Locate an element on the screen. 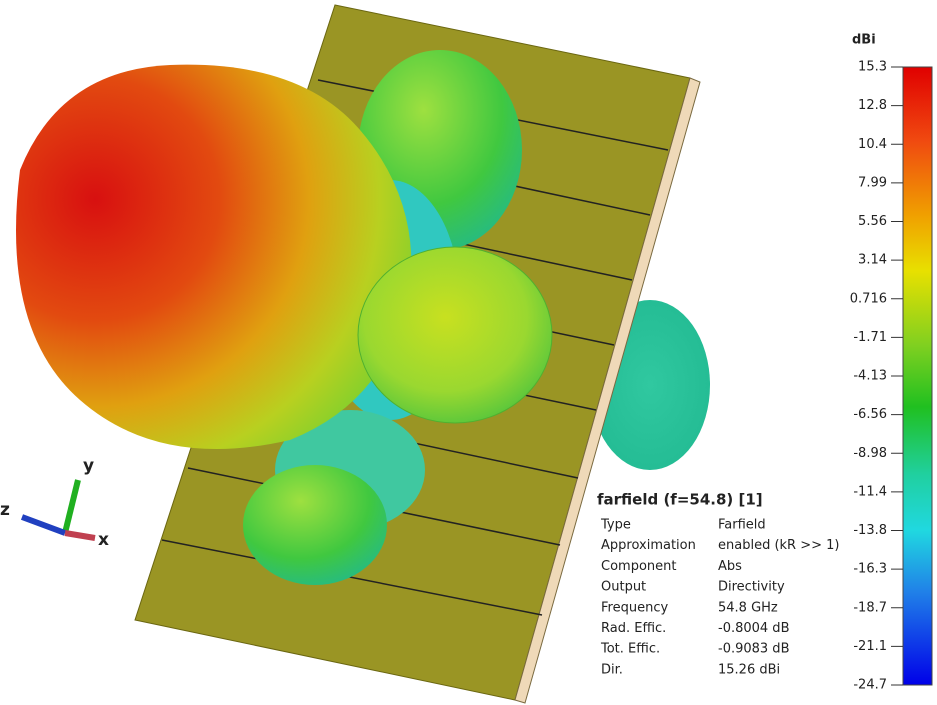 Image resolution: width=937 pixels, height=705 pixels. colorbar-label: -4.13 is located at coordinates (870, 376).